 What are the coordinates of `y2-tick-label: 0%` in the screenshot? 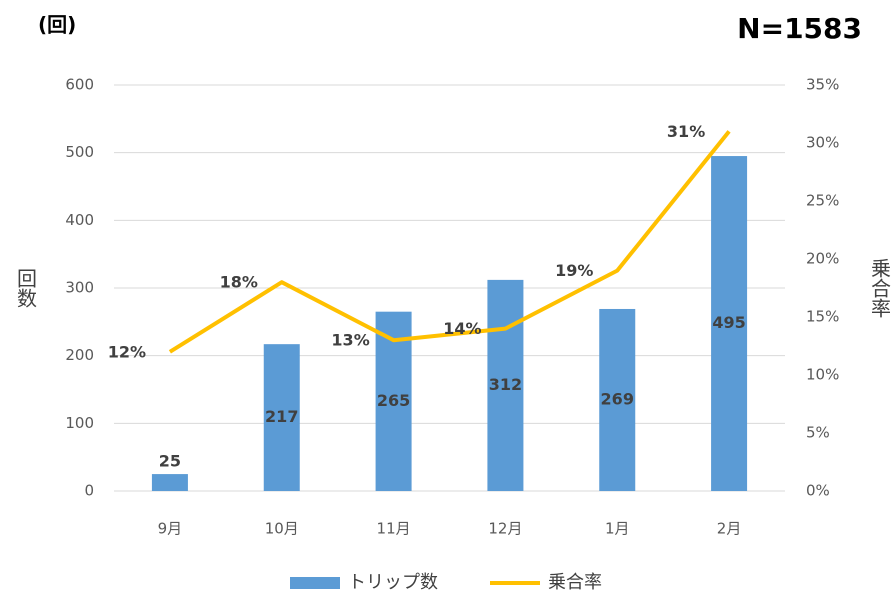 It's located at (818, 491).